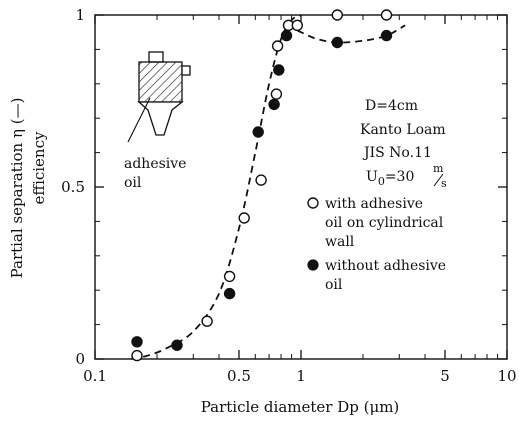 This screenshot has width=519, height=436. What do you see at coordinates (160, 118) in the screenshot?
I see `cyclone-cone` at bounding box center [160, 118].